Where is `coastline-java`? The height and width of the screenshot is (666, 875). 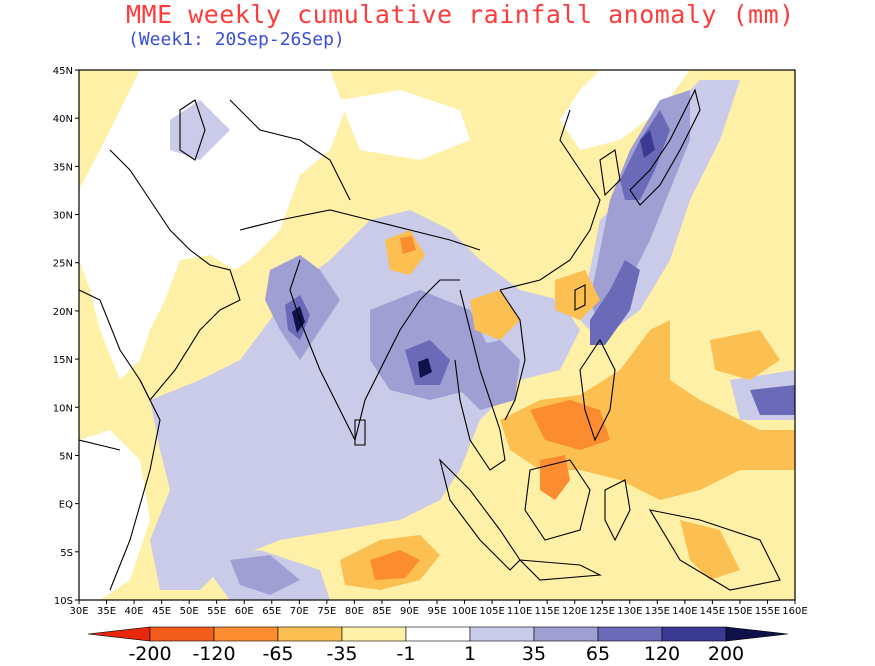
coastline-java is located at coordinates (560, 570).